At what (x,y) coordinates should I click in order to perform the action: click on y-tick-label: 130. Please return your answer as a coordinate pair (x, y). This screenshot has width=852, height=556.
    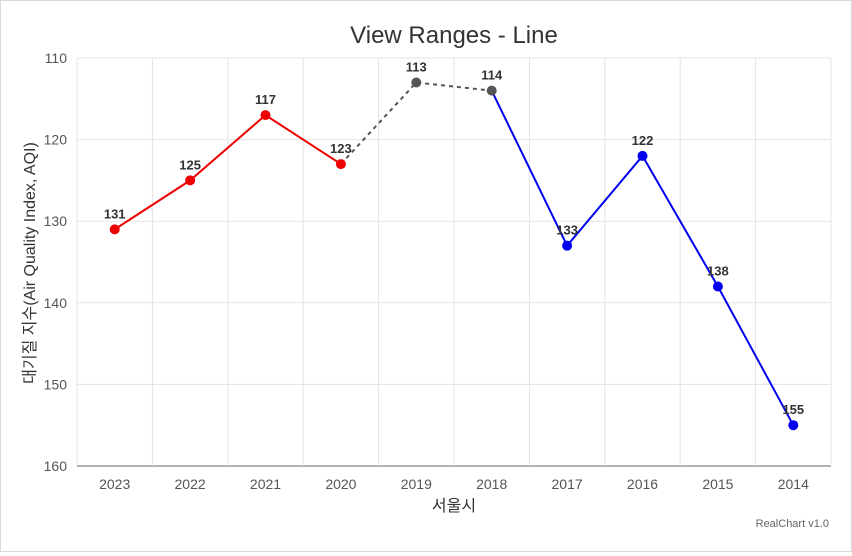
    Looking at the image, I should click on (56, 221).